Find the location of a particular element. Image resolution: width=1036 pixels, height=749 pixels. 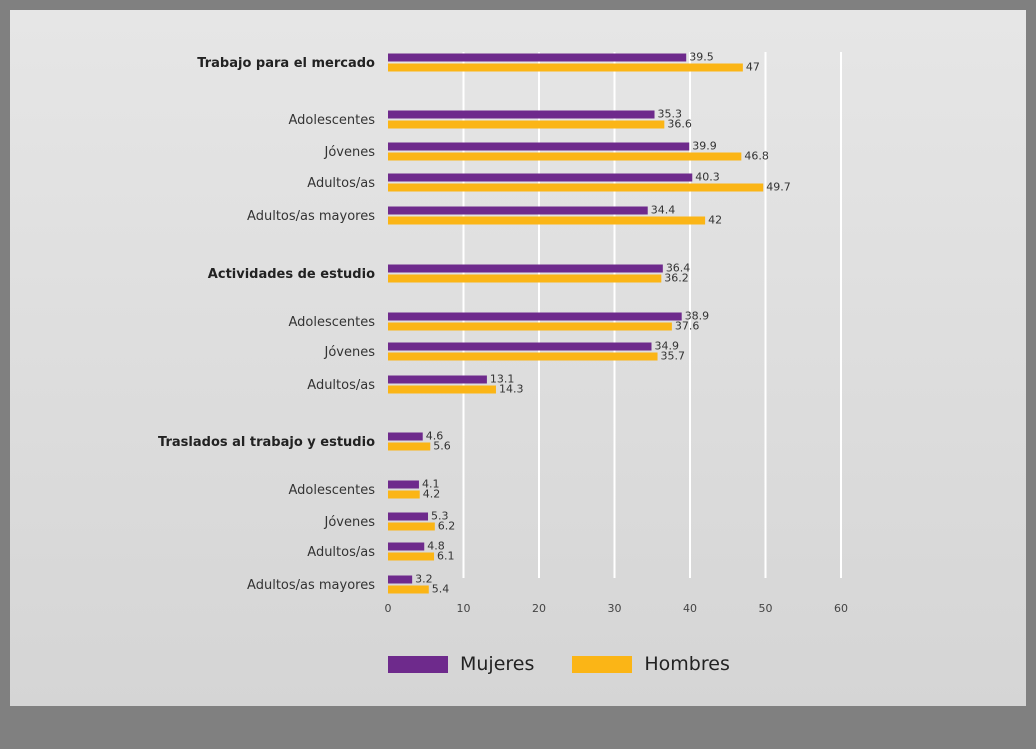

legend-label-hombres: Hombres is located at coordinates (687, 664).